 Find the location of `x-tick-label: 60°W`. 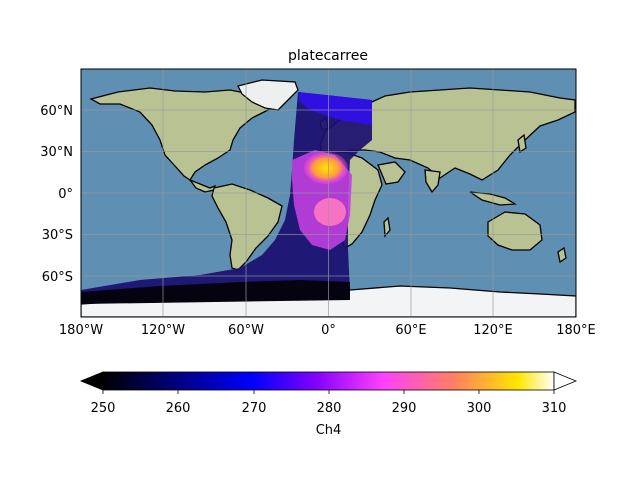

x-tick-label: 60°W is located at coordinates (246, 330).